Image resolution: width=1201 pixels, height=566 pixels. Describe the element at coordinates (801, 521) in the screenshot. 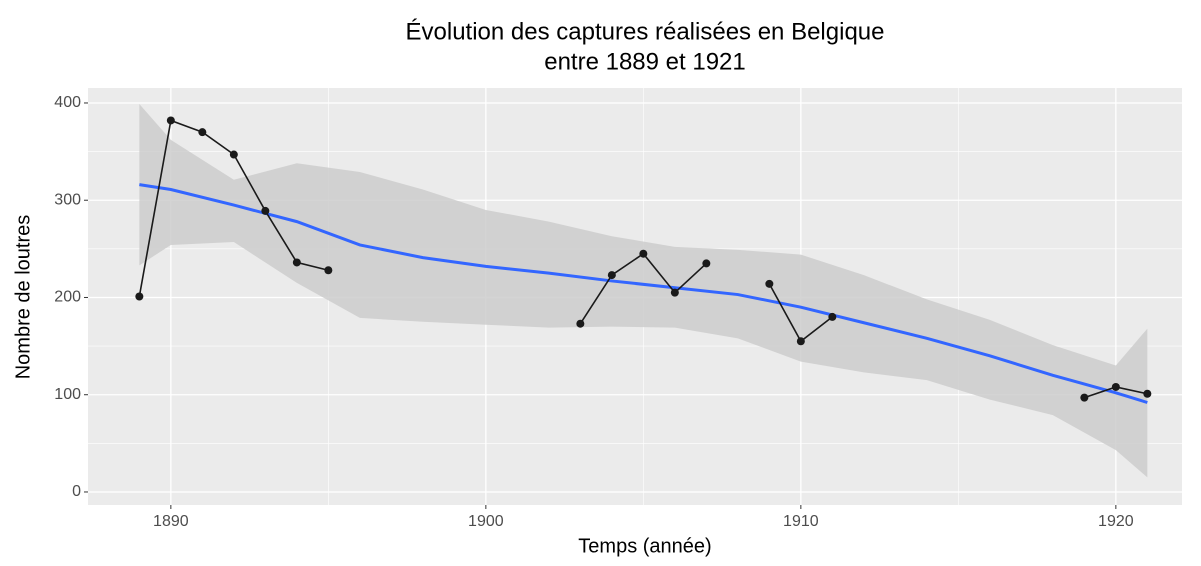

I see `x-tick-label: 1910` at that location.